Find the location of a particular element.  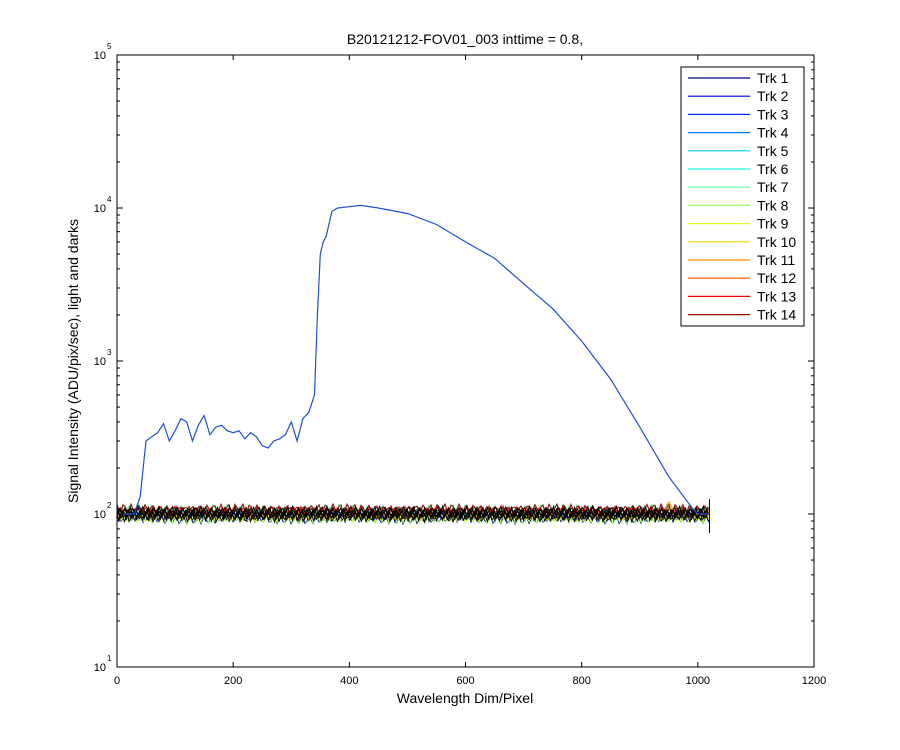

legend-label: Trk 6 is located at coordinates (773, 169).